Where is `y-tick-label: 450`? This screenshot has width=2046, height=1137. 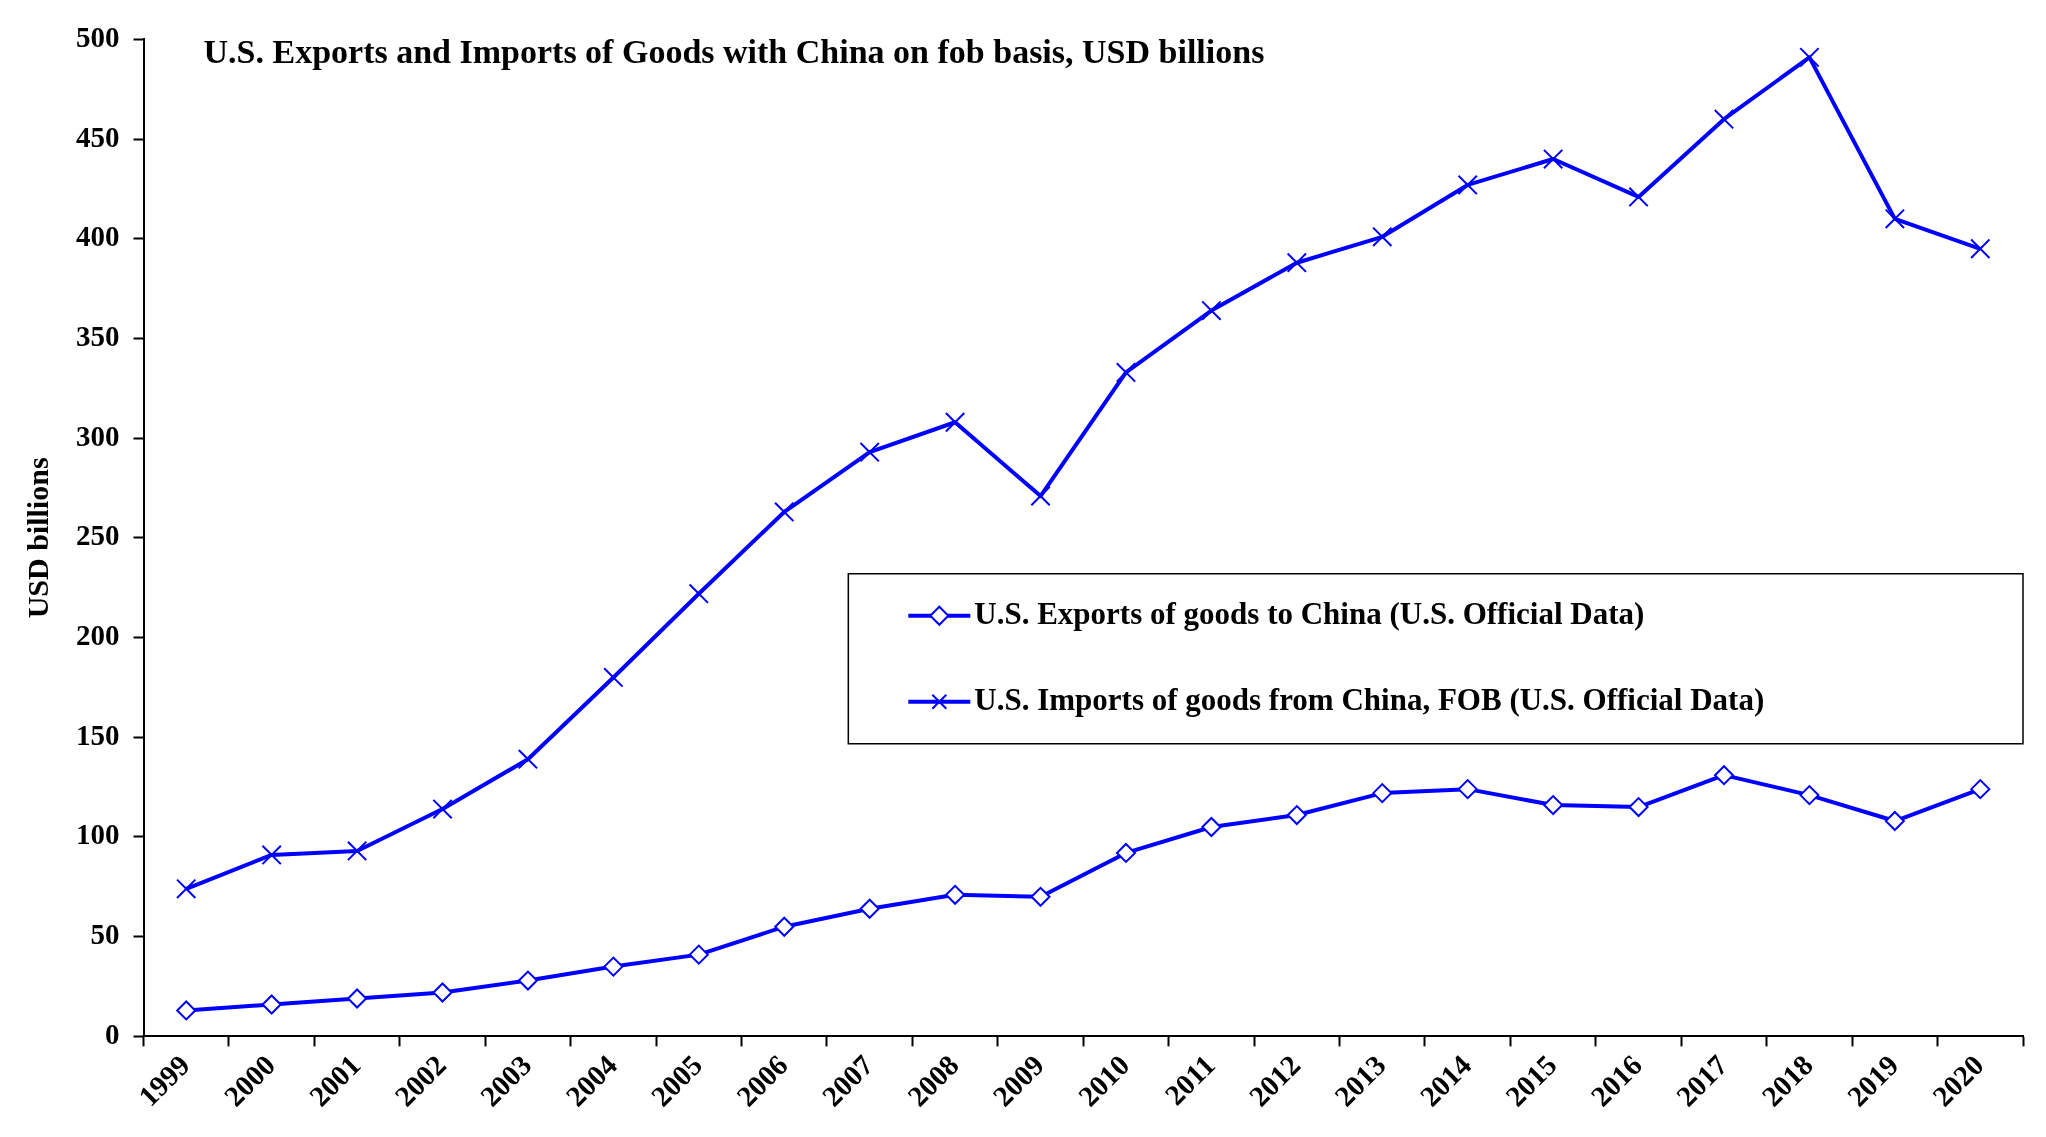 y-tick-label: 450 is located at coordinates (98, 136).